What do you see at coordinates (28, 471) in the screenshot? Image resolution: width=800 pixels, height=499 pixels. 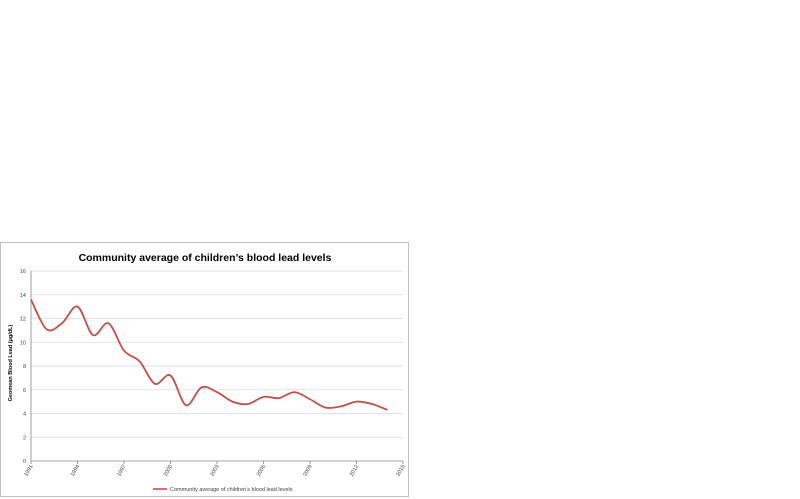 I see `x-tick-label: 1991` at bounding box center [28, 471].